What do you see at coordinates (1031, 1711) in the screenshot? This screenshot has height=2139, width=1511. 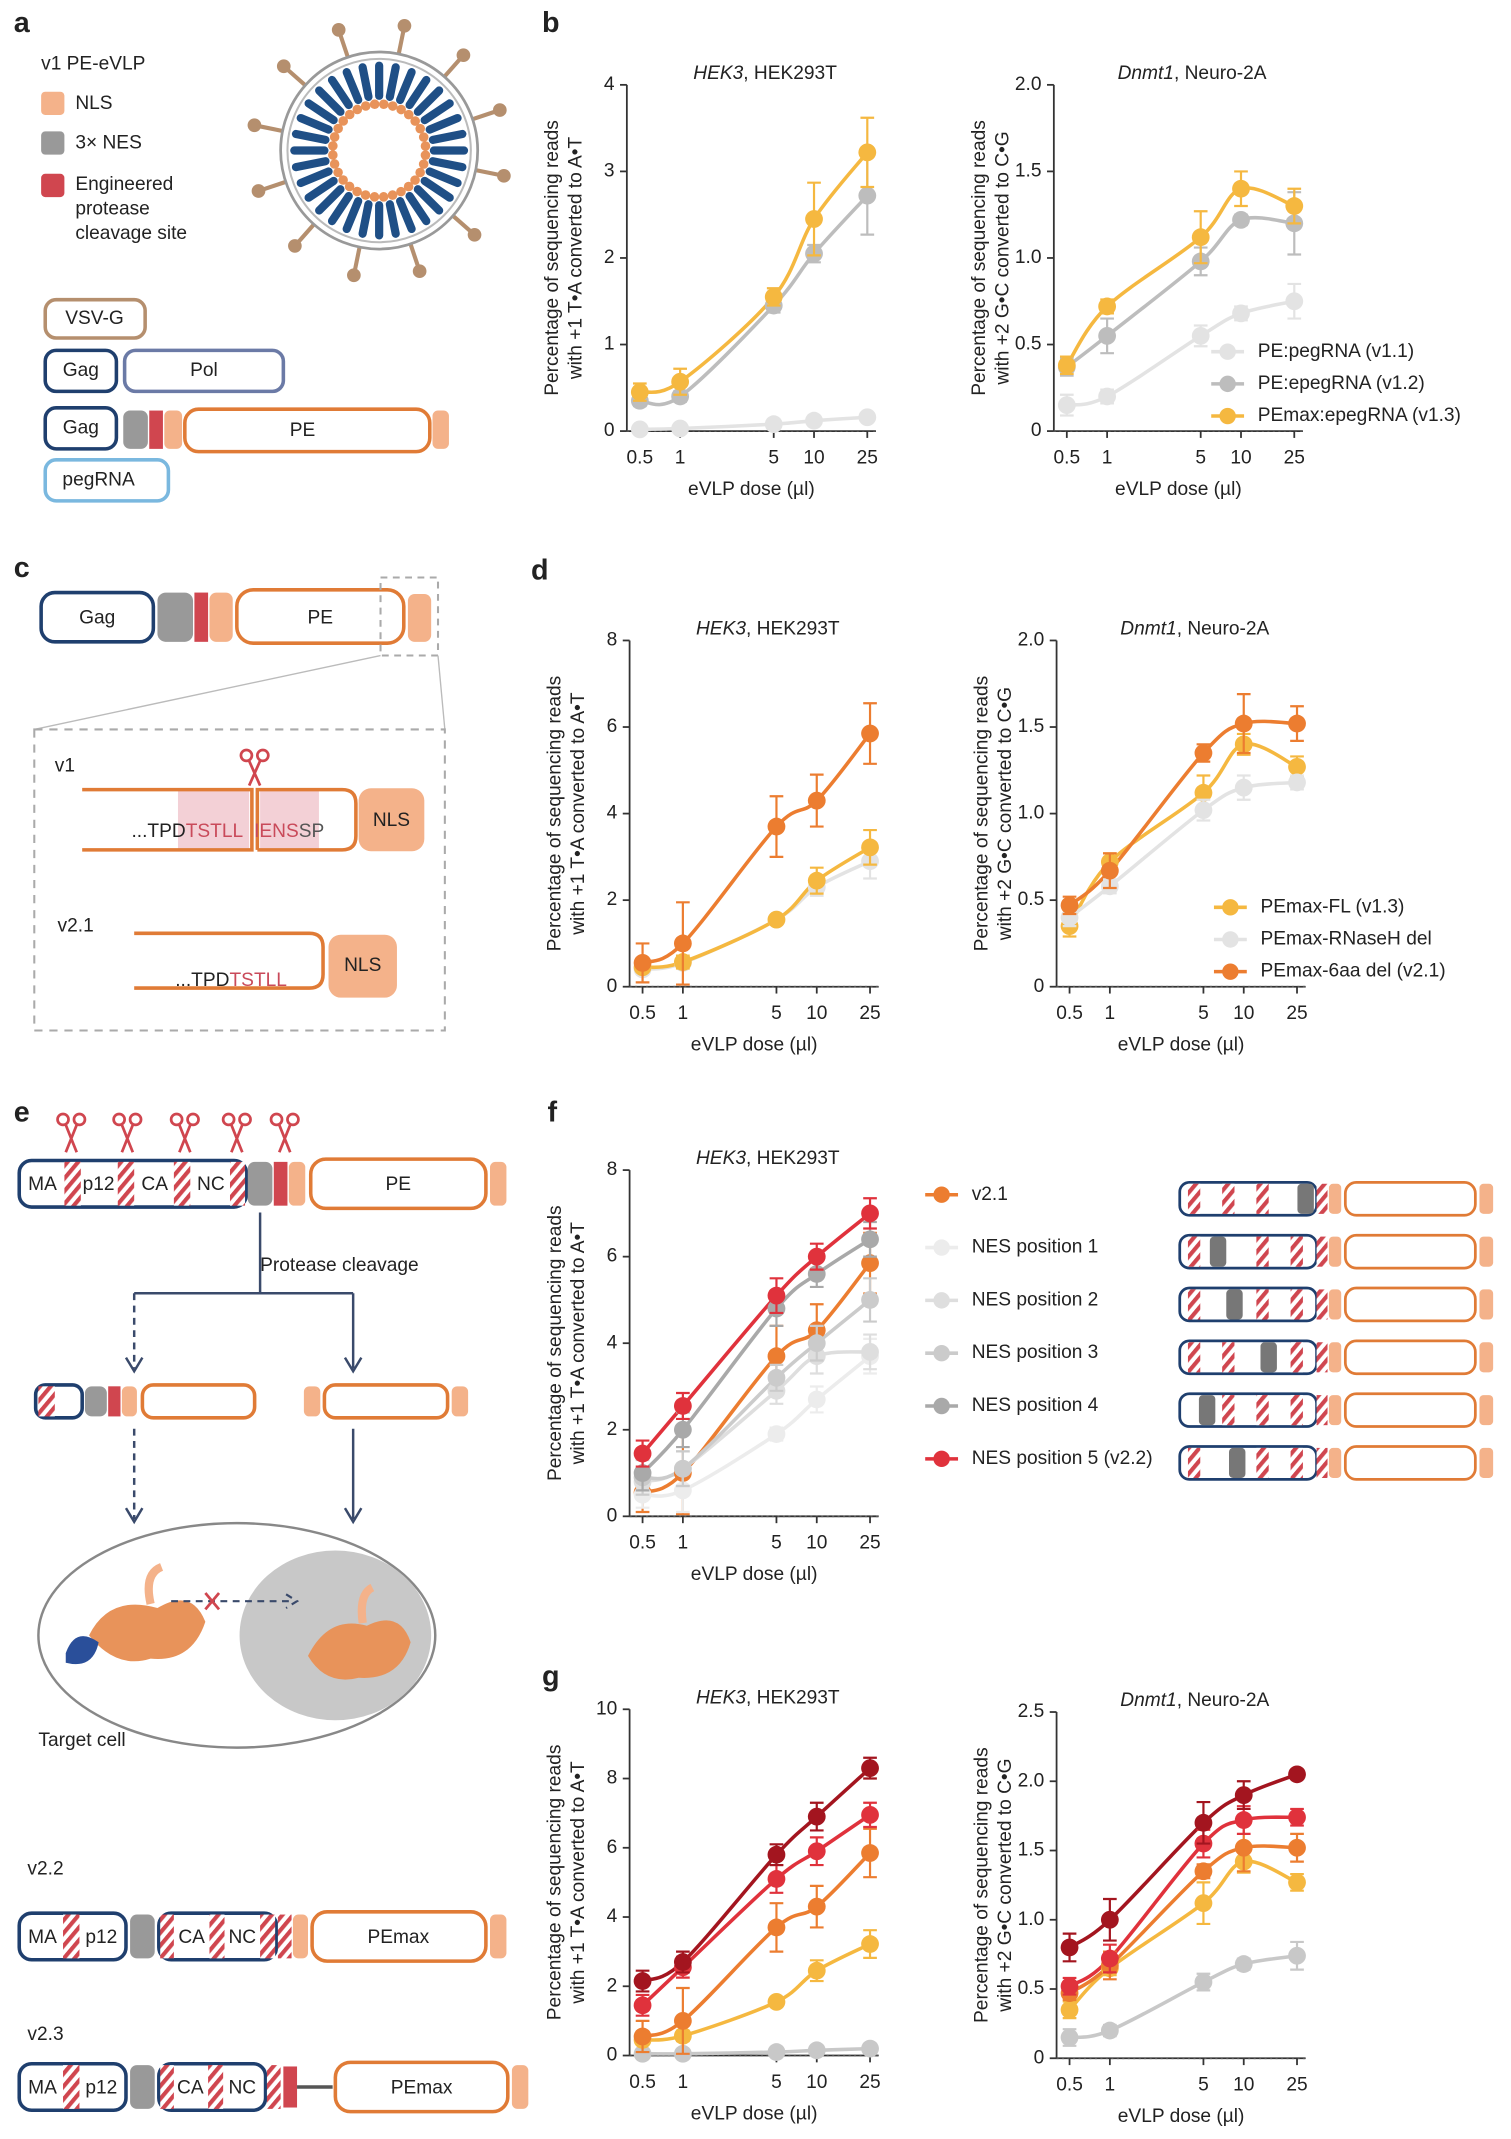 I see `y-tick-label: 2.5` at bounding box center [1031, 1711].